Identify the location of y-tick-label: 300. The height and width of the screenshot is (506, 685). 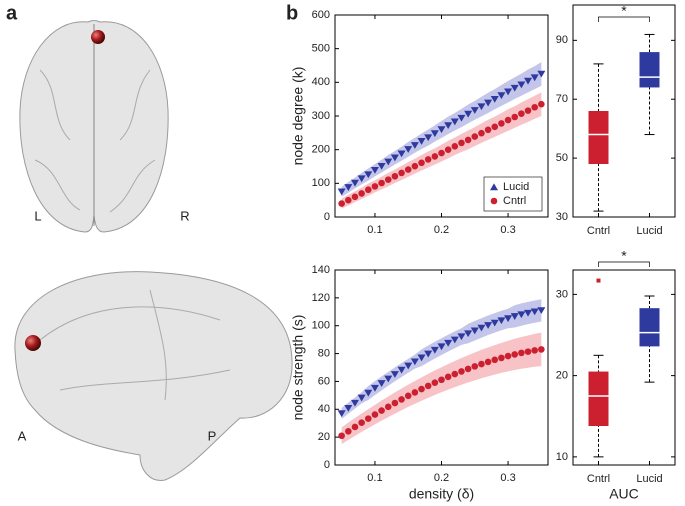
(321, 116).